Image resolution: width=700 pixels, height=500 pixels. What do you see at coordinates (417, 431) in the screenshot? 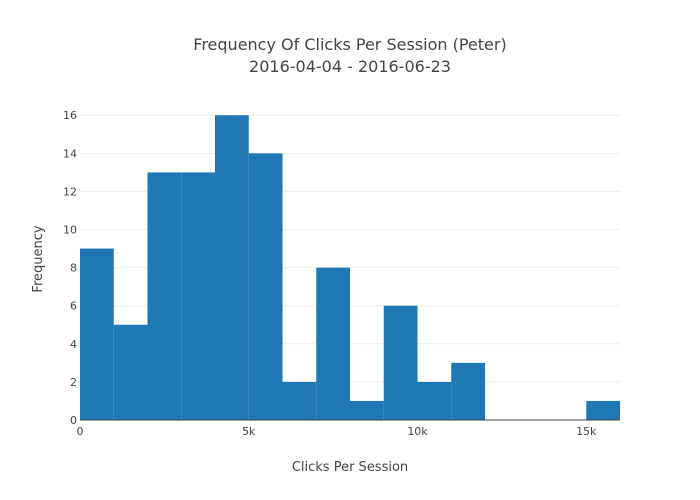
I see `x-tick-label-2: 10k` at bounding box center [417, 431].